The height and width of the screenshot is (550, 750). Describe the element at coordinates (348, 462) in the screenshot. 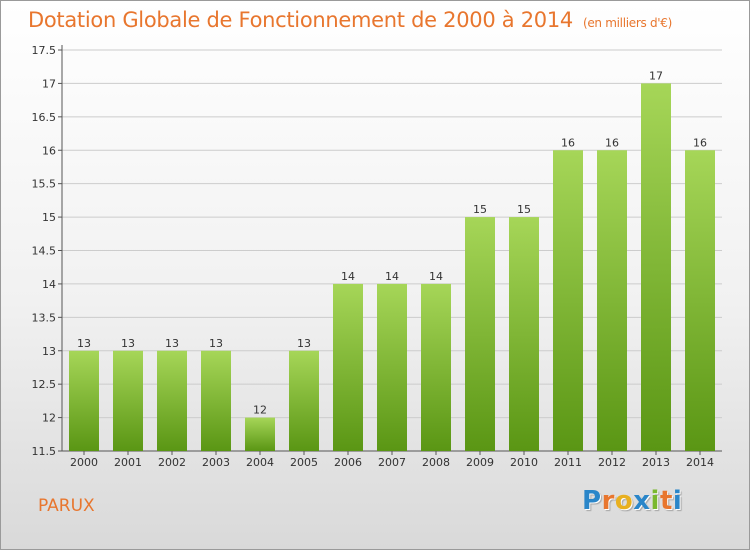

I see `x-tick-label: 2006` at that location.